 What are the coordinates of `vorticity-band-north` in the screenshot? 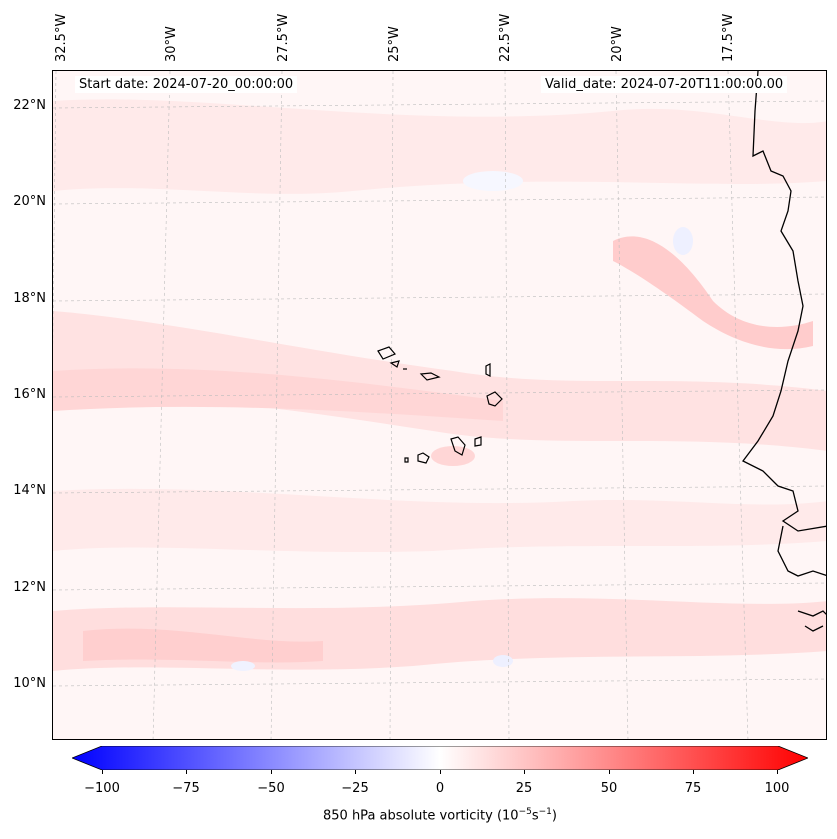 It's located at (439, 146).